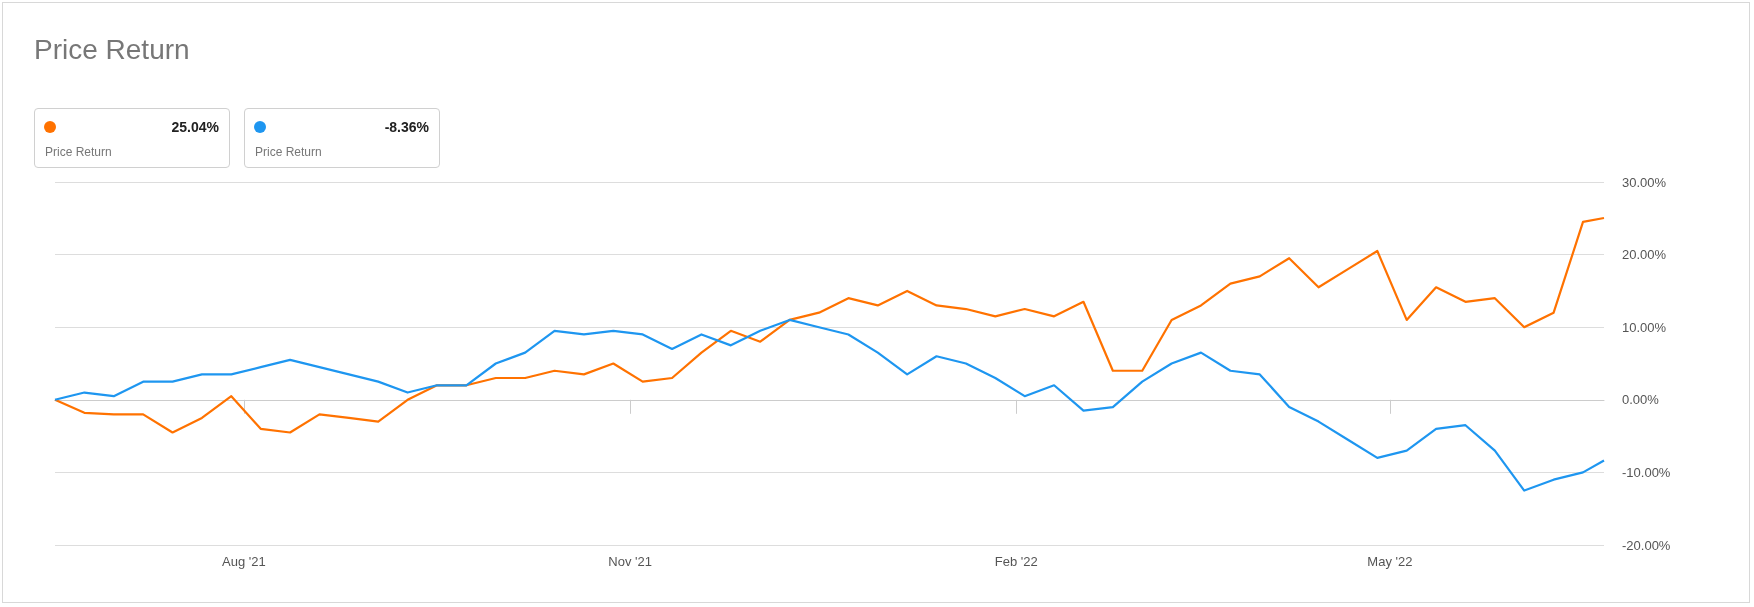 The height and width of the screenshot is (607, 1754). What do you see at coordinates (1016, 561) in the screenshot?
I see `x-tick-label: Feb '22` at bounding box center [1016, 561].